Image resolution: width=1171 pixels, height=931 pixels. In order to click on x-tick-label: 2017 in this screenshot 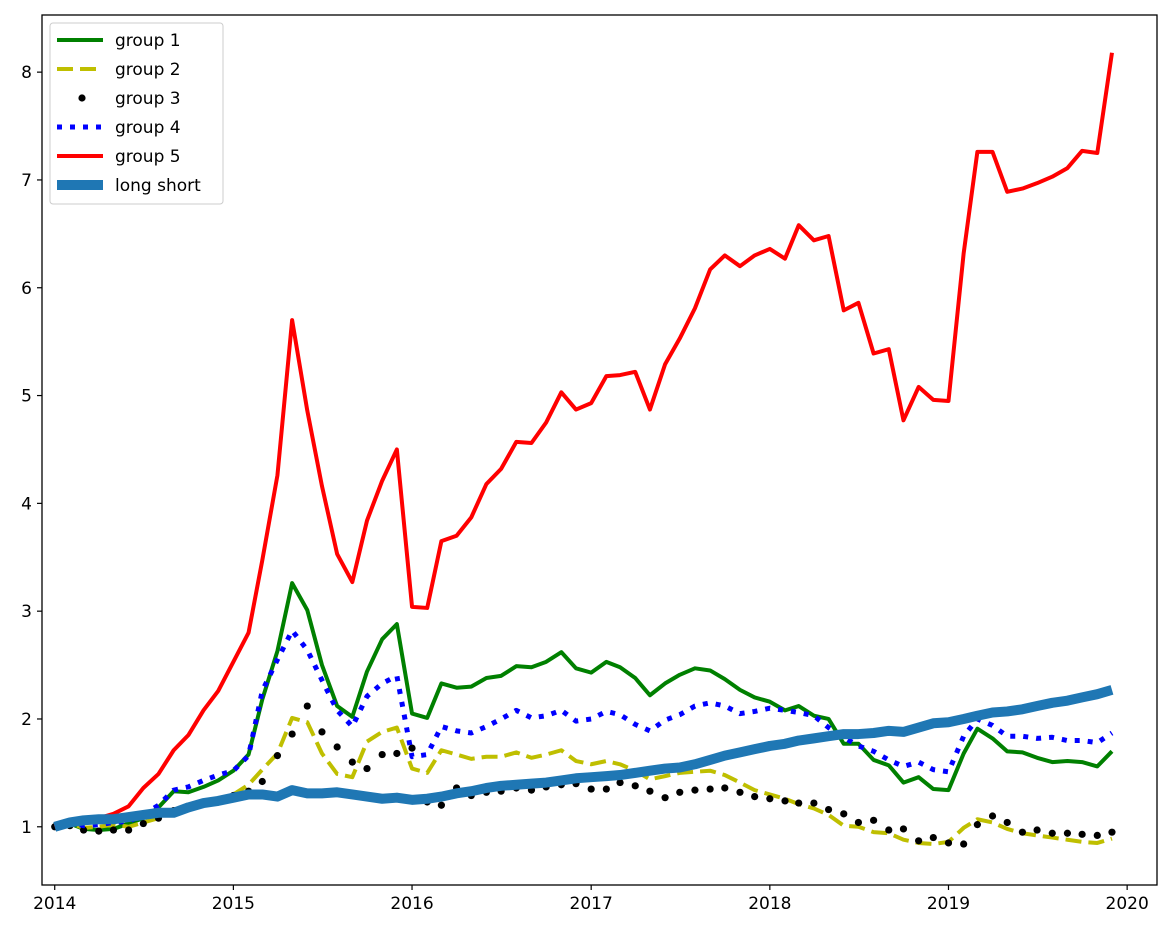, I will do `click(591, 904)`.